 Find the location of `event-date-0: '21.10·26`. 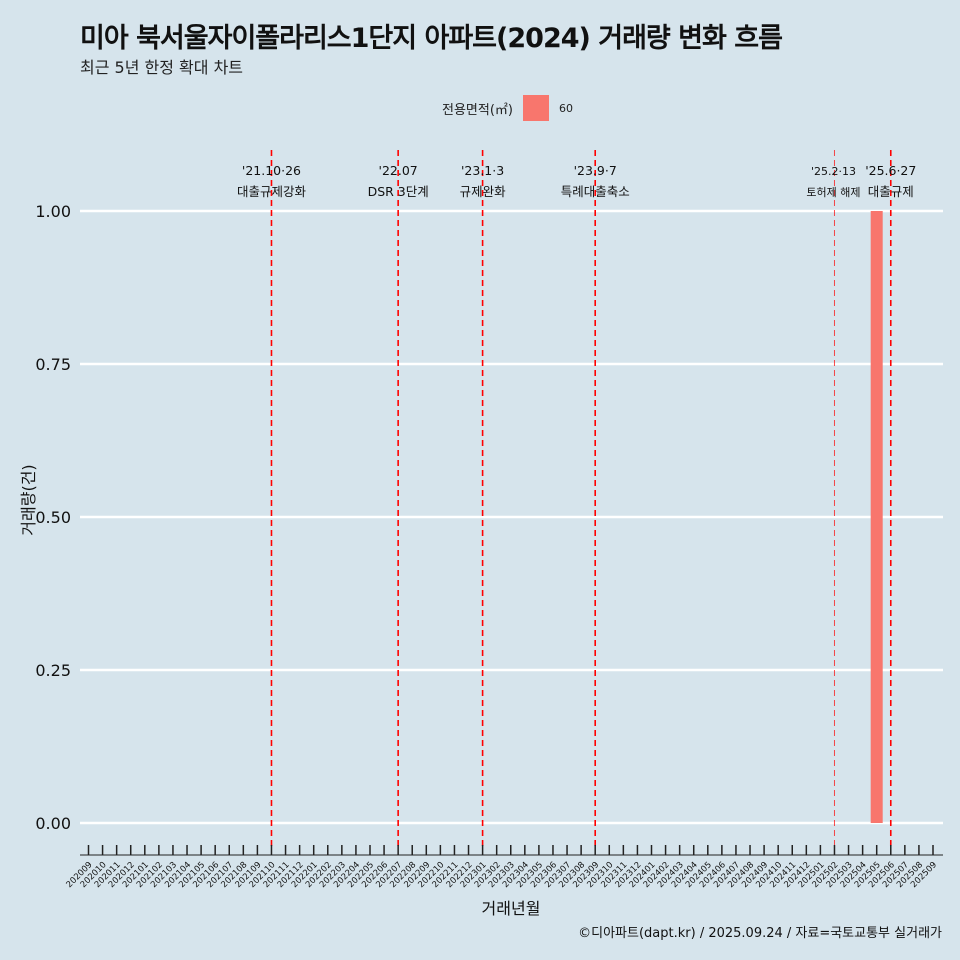

event-date-0: '21.10·26 is located at coordinates (271, 170).